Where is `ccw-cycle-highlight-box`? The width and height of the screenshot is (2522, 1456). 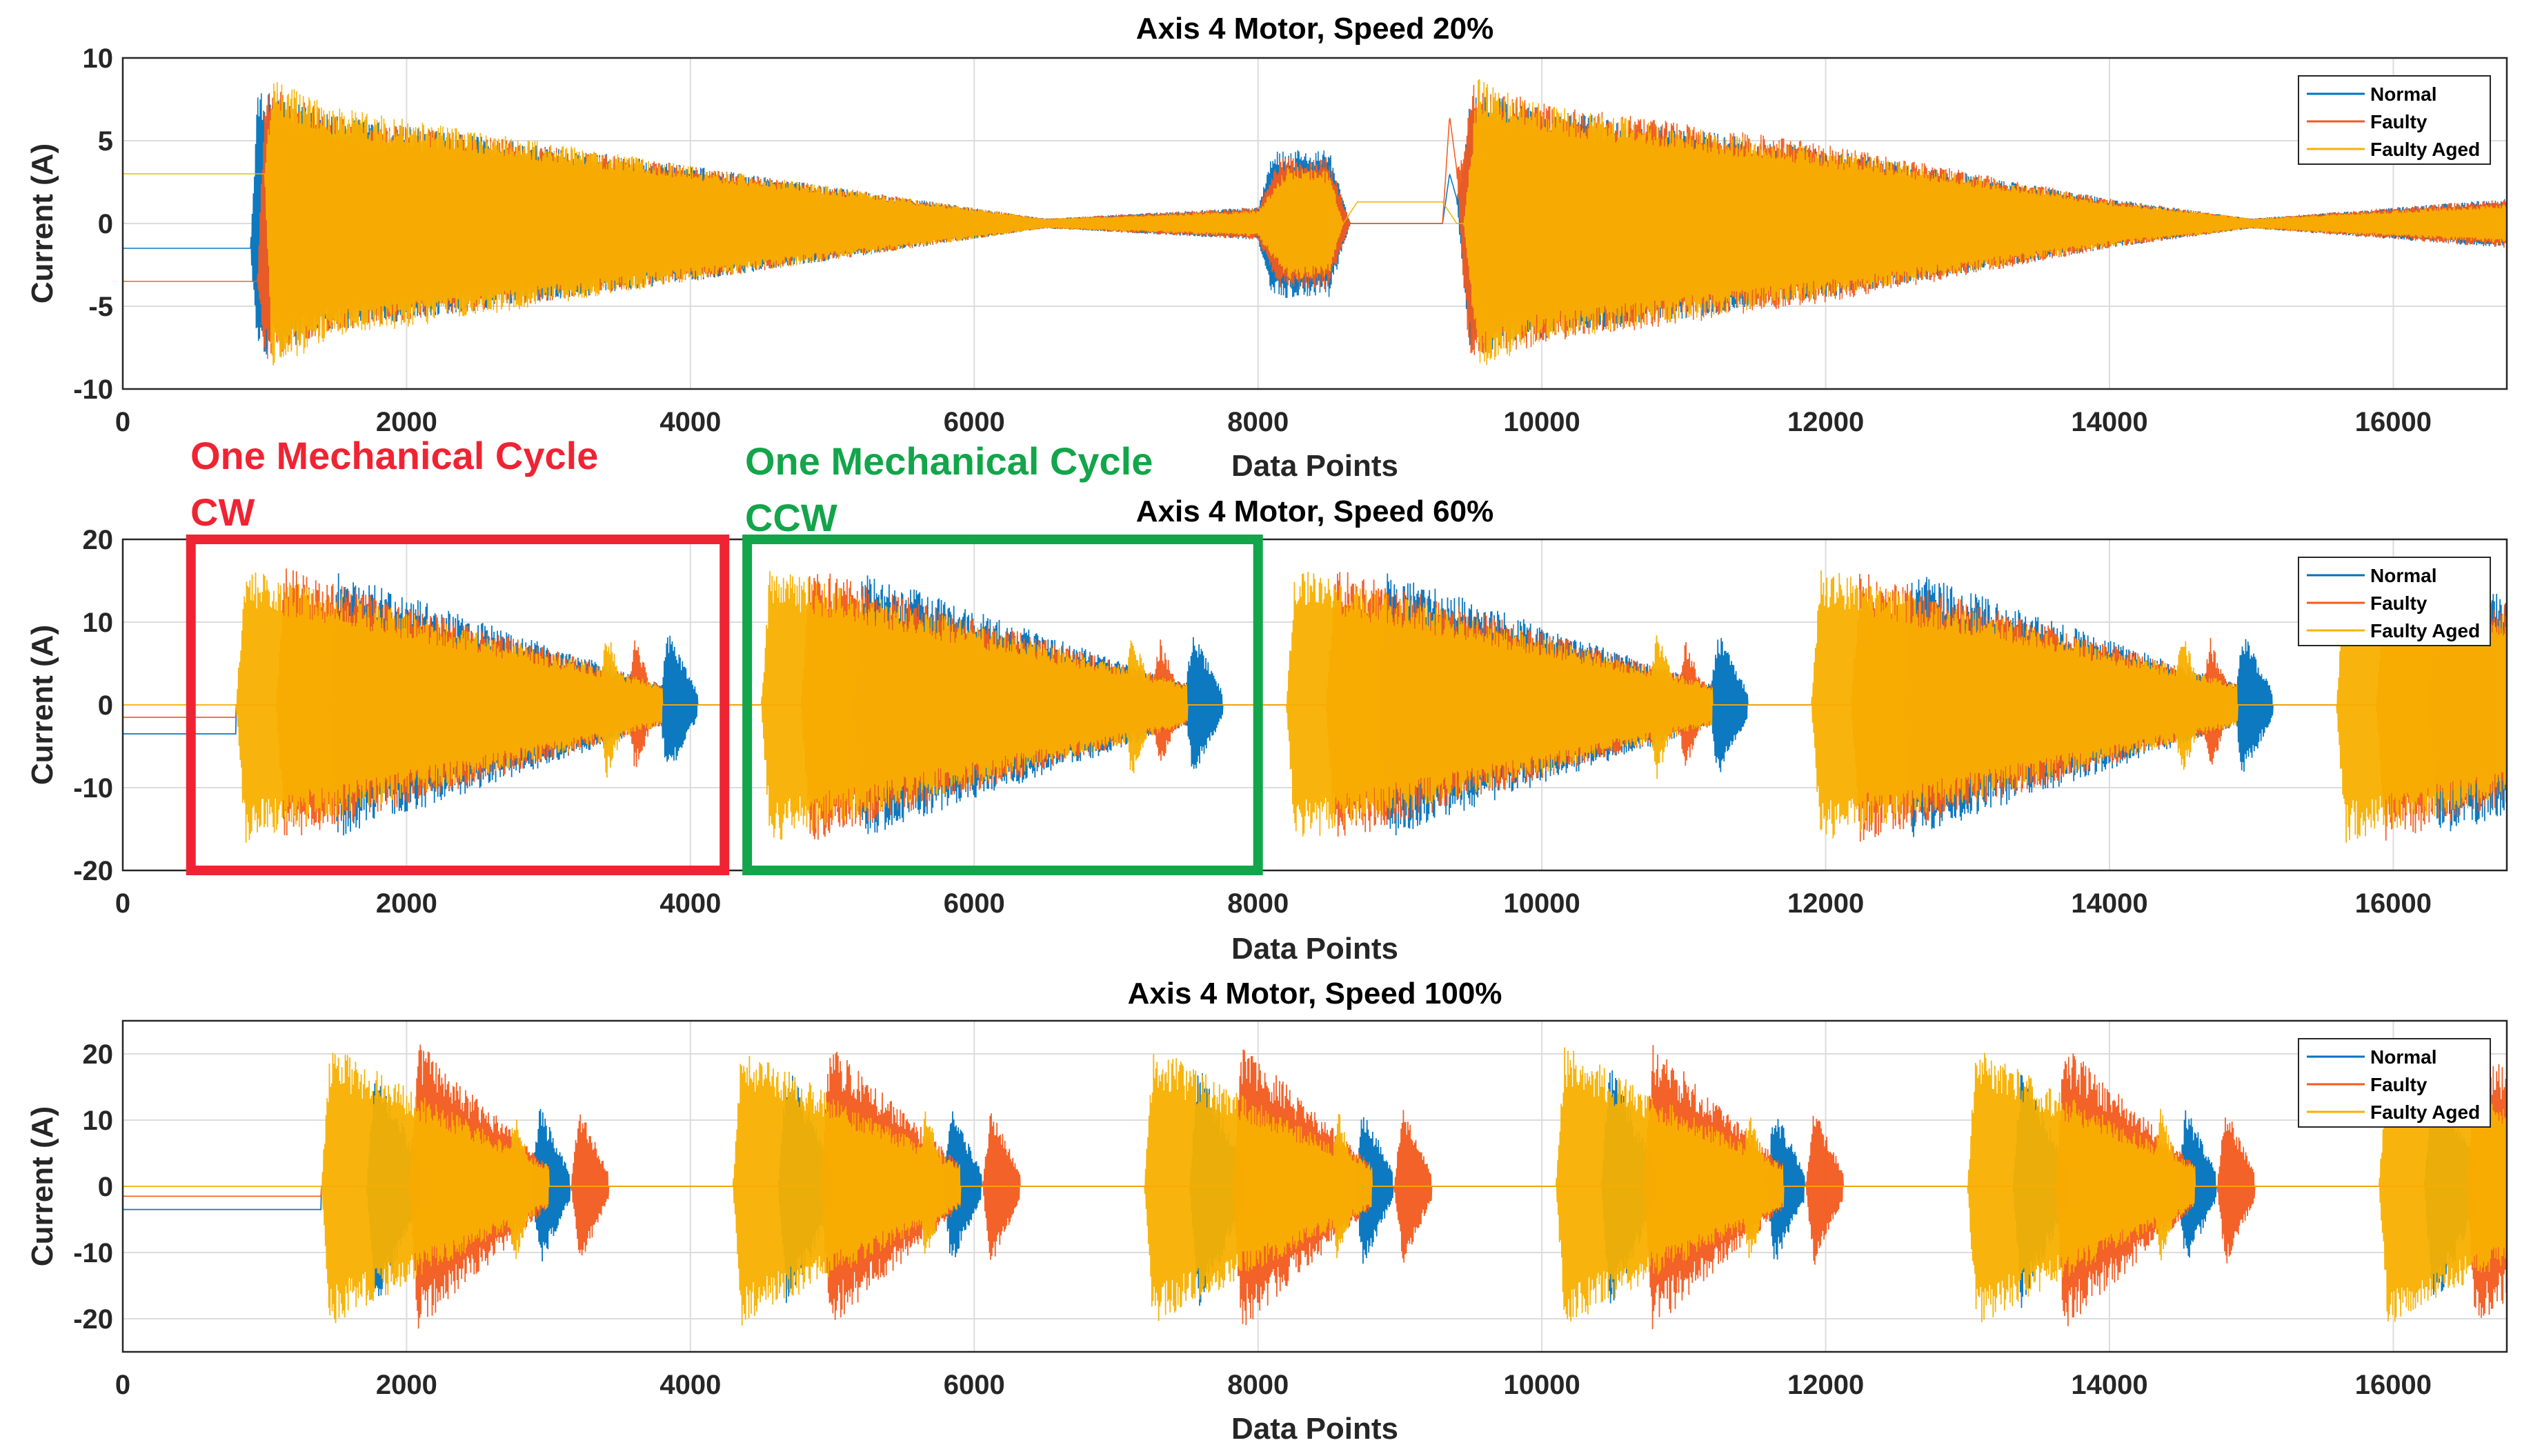
ccw-cycle-highlight-box is located at coordinates (1002, 705).